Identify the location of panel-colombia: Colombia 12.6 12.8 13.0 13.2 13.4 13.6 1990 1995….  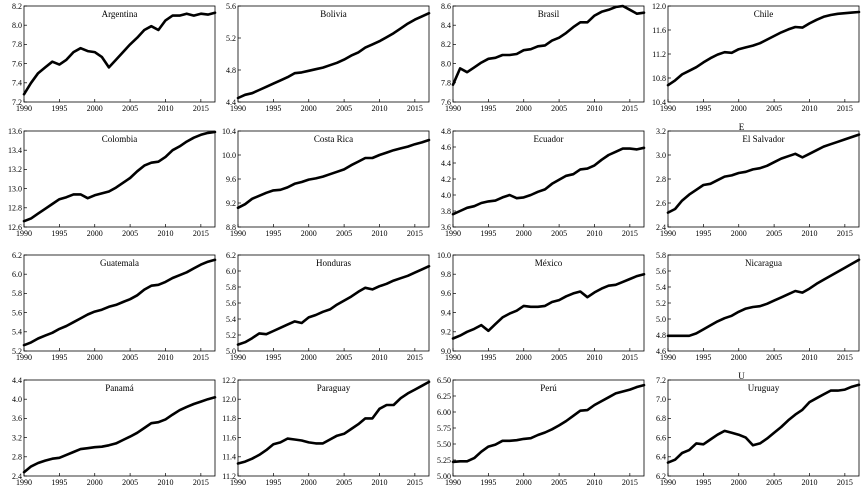
(112, 182).